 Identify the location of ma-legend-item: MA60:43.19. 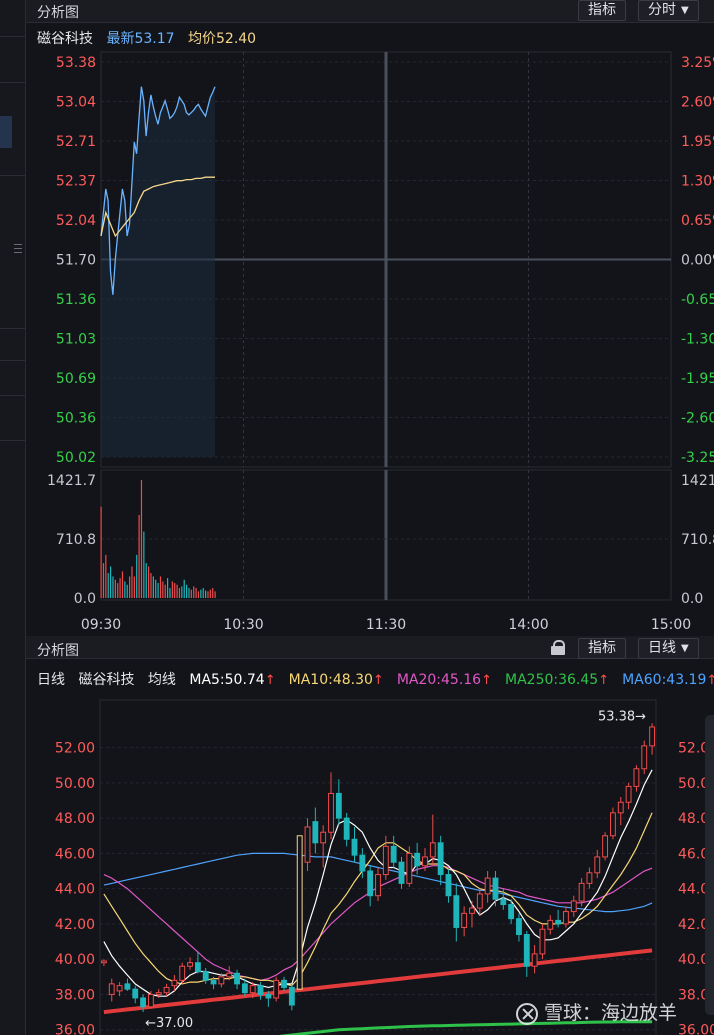
(664, 680).